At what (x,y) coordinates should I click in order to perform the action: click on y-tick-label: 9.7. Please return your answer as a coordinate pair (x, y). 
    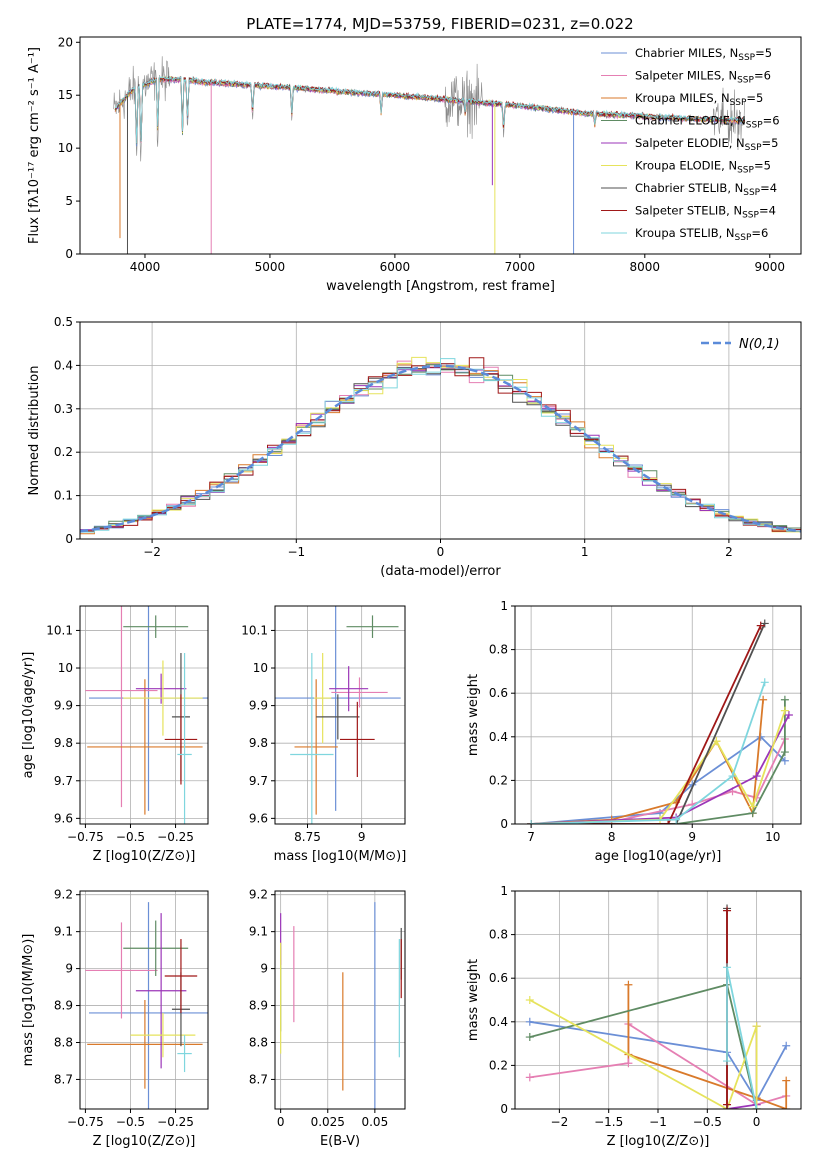
    Looking at the image, I should click on (63, 781).